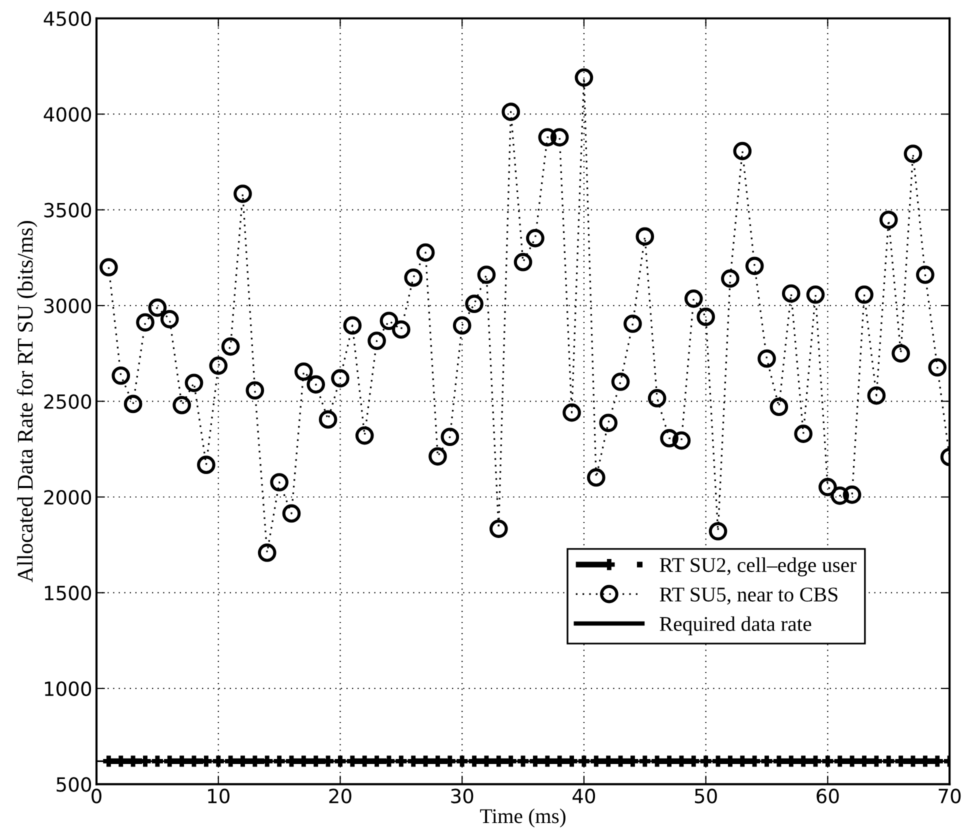 The height and width of the screenshot is (836, 965). I want to click on x-tick-label: 30, so click(462, 796).